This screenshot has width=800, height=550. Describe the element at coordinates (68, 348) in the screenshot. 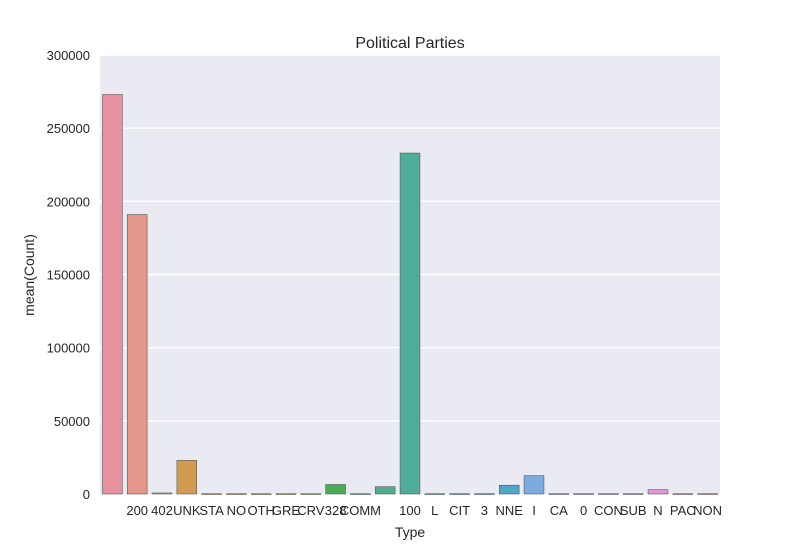

I see `y-tick-label: 100000` at that location.